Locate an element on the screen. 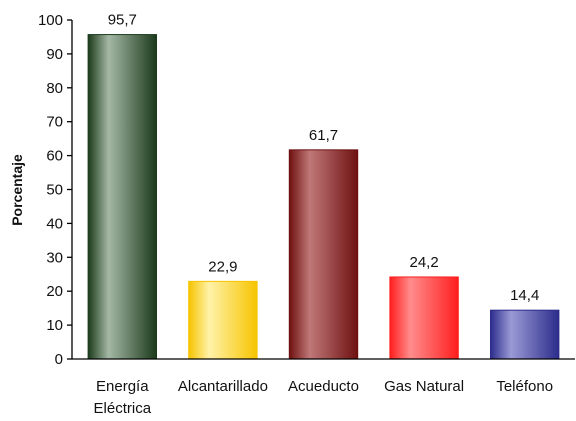 The height and width of the screenshot is (421, 576). y-axis-ticks: 0 10 20 30 40 50 60 70 80 90 100 is located at coordinates (55, 190).